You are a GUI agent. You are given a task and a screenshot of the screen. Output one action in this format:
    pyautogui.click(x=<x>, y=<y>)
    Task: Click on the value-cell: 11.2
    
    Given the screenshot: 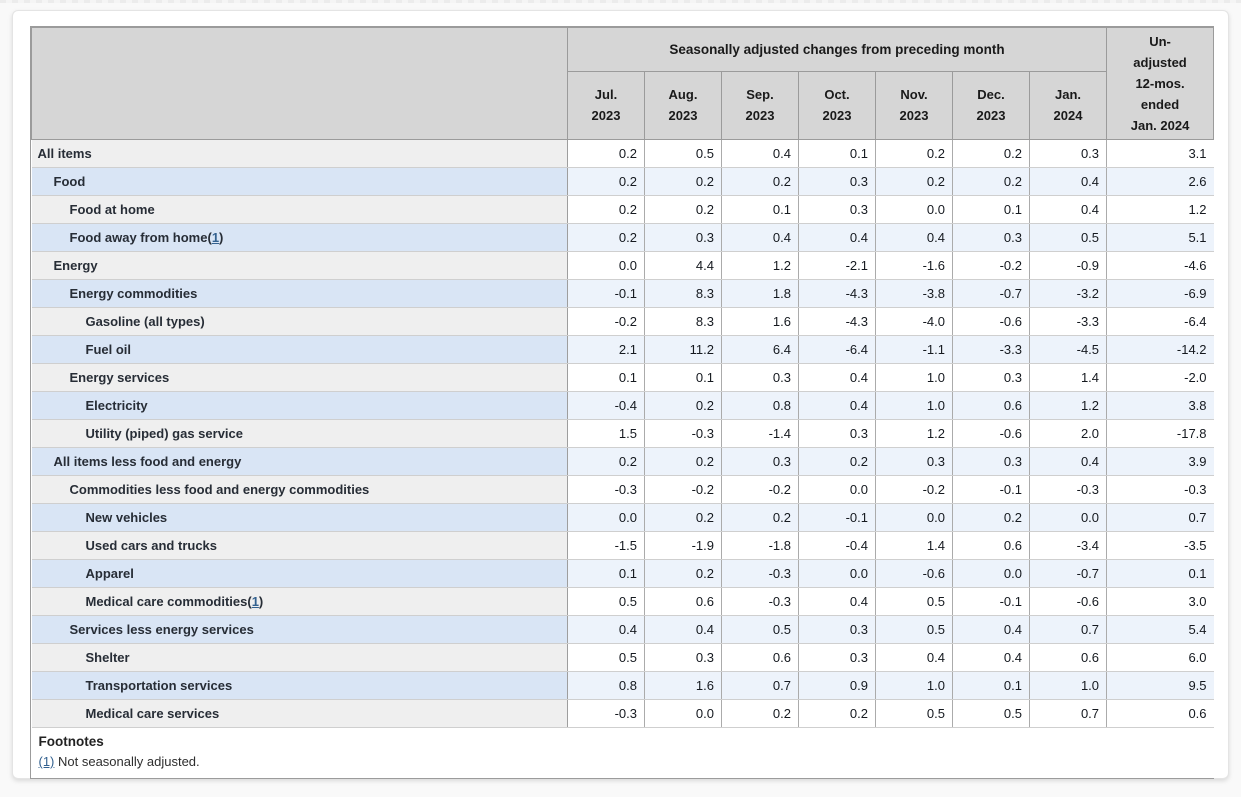 What is the action you would take?
    pyautogui.click(x=683, y=349)
    